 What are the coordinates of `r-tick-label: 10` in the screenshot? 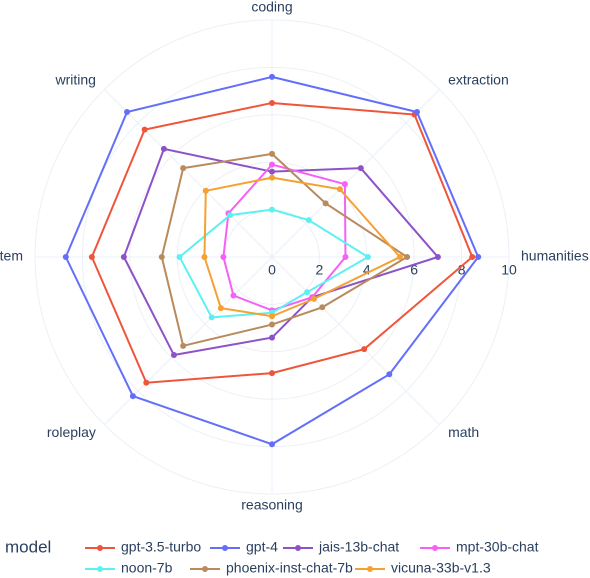 It's located at (509, 270).